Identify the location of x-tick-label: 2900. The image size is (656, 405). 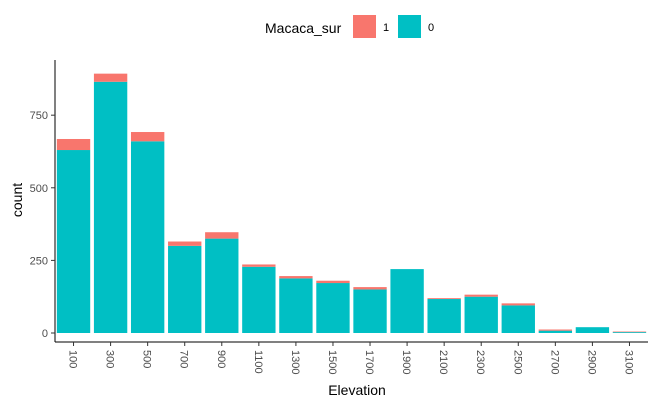
(591, 362).